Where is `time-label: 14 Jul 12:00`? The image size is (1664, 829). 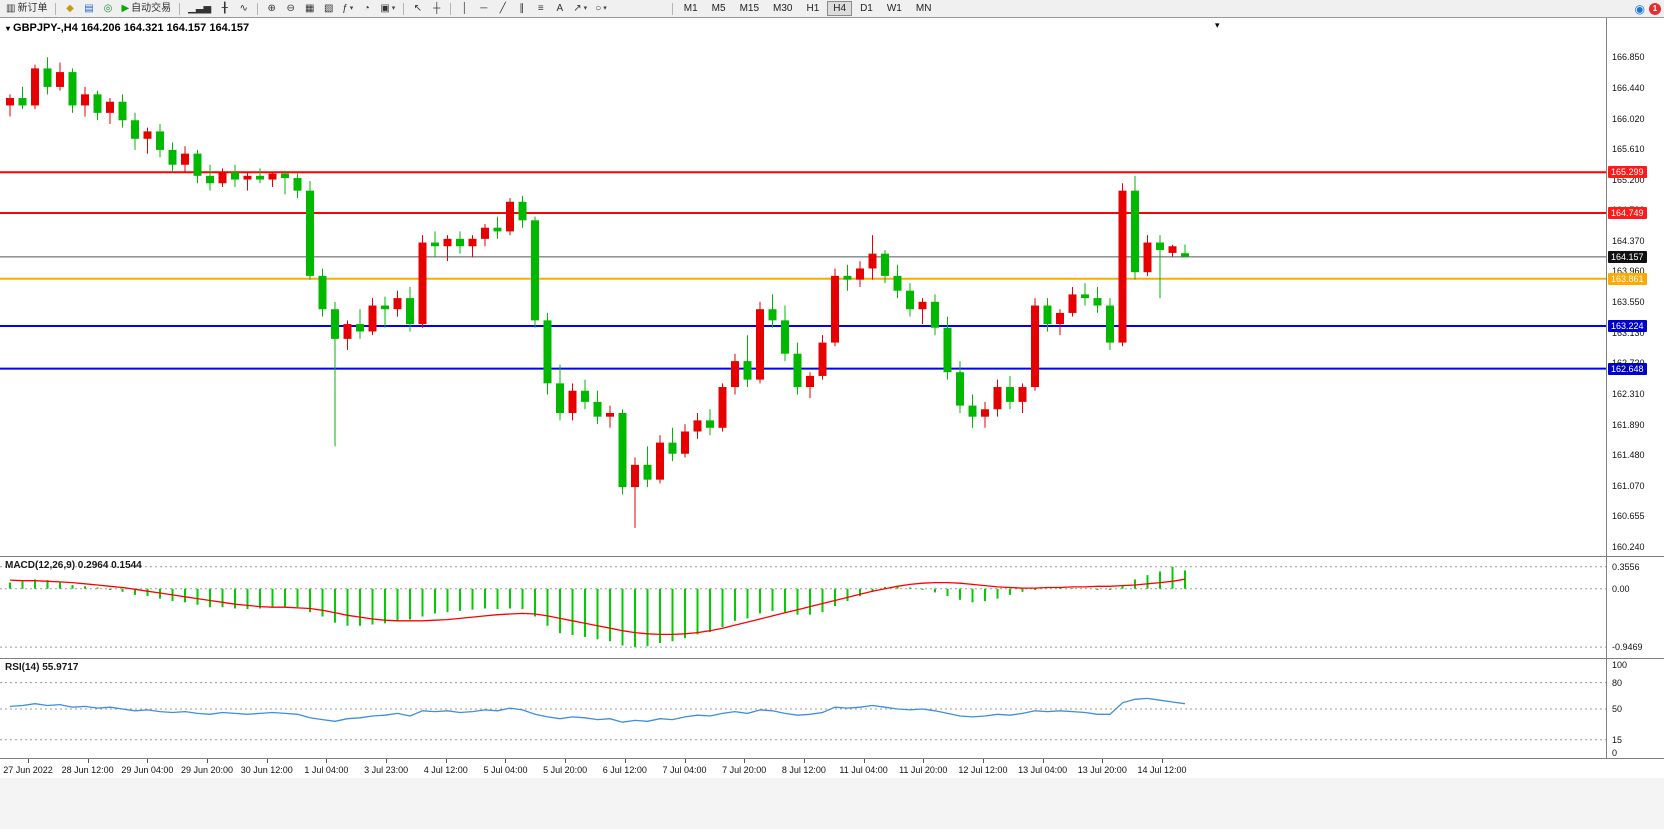 time-label: 14 Jul 12:00 is located at coordinates (1162, 770).